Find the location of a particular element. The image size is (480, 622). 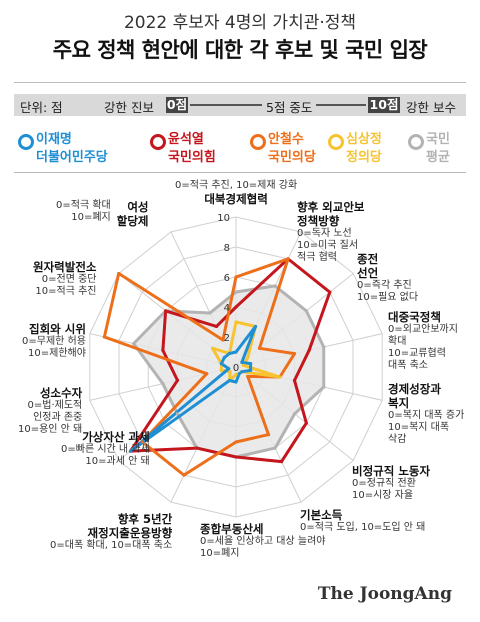

axis-label: 대중국정책 0=외교안보까지 확대 10=교류협력 대폭 축소 is located at coordinates (423, 341).